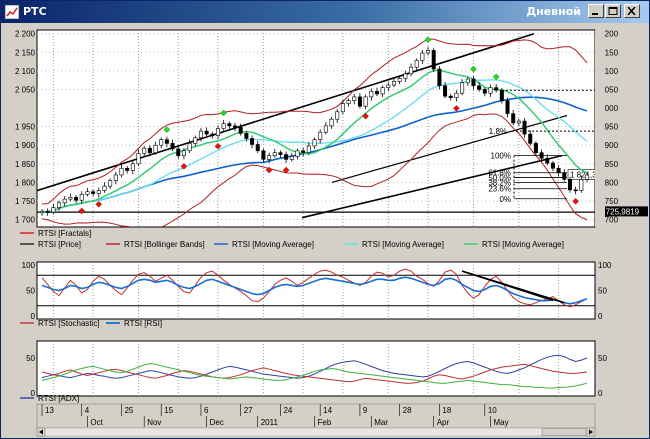  What do you see at coordinates (287, 410) in the screenshot?
I see `time-tick-label: 24` at bounding box center [287, 410].